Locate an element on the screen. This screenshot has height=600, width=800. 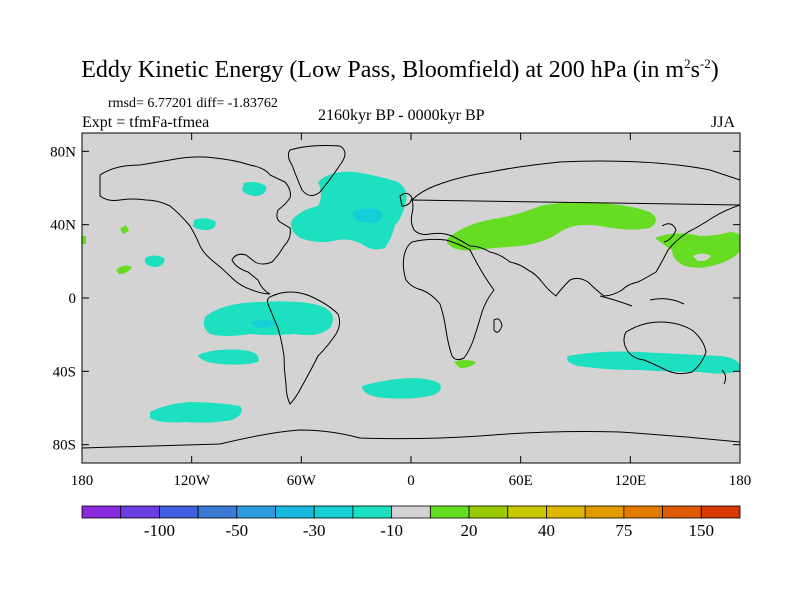
coast-north-america is located at coordinates (195, 225).